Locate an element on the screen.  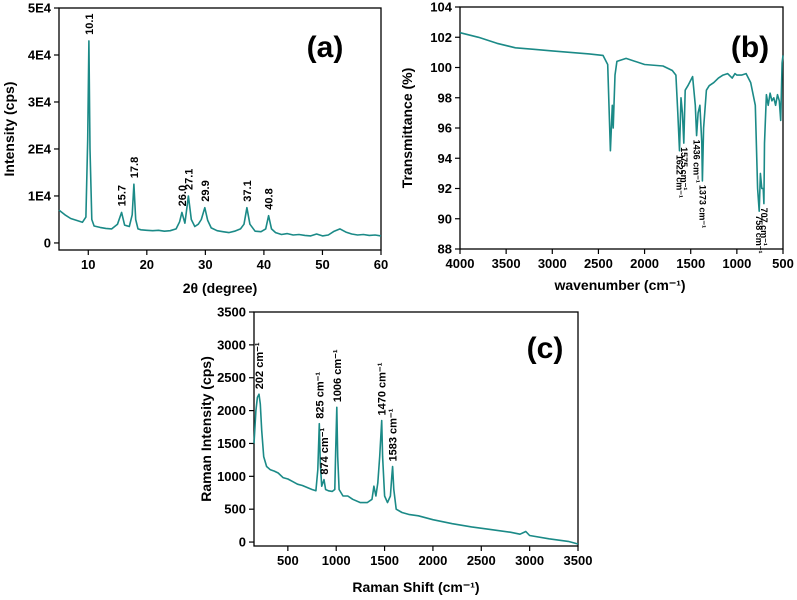
peak-label: 707 cm⁻¹ is located at coordinates (764, 227).